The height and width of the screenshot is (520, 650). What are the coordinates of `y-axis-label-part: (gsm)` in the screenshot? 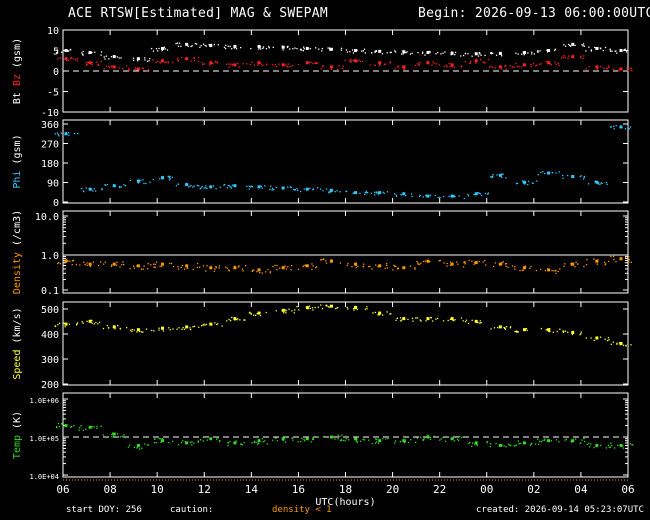 It's located at (17, 56).